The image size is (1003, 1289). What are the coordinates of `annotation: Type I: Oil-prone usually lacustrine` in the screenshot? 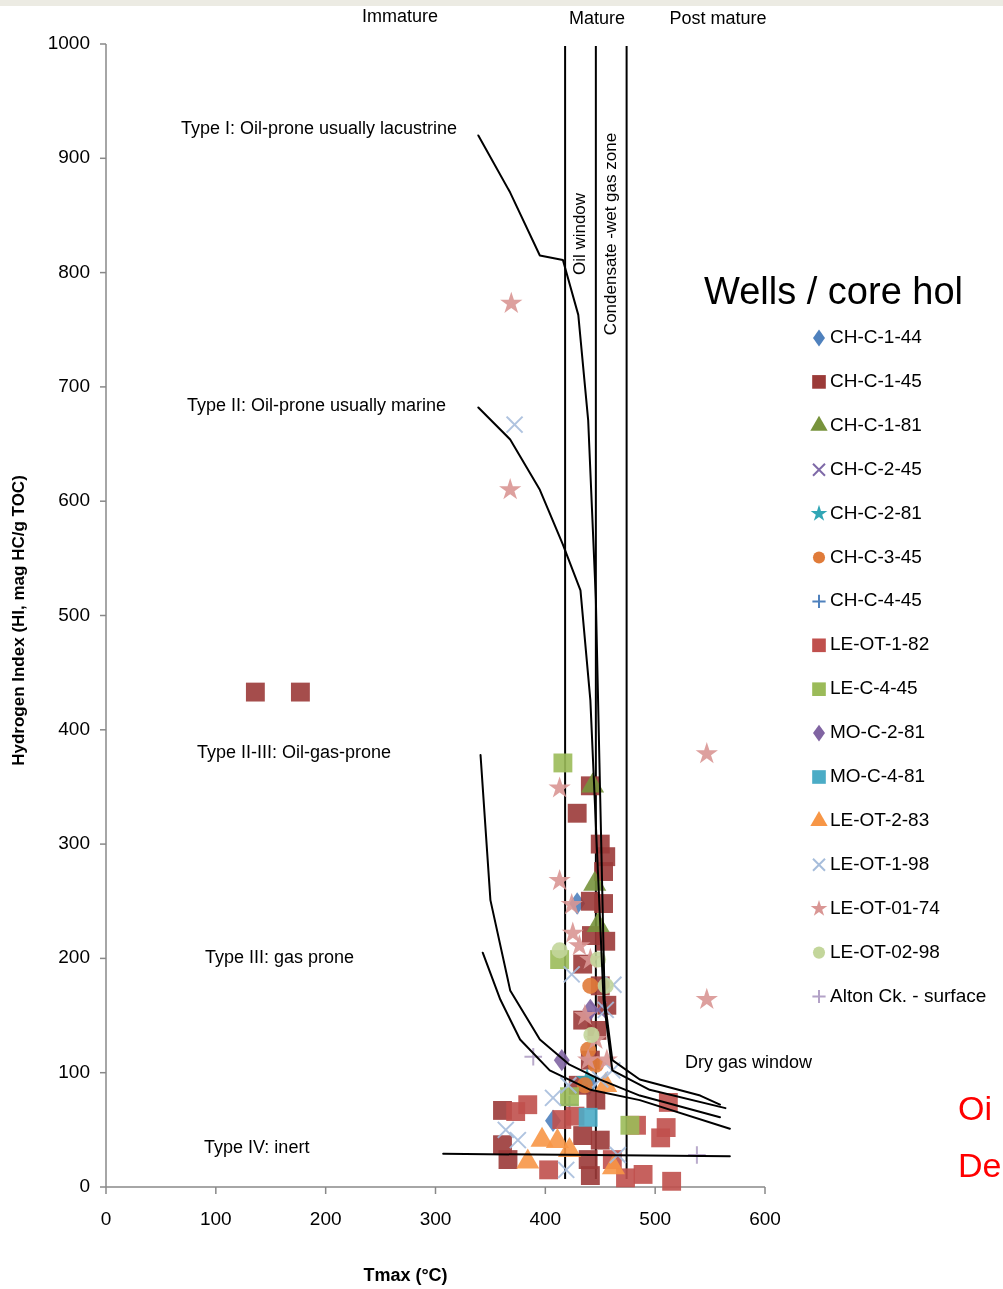 It's located at (319, 128).